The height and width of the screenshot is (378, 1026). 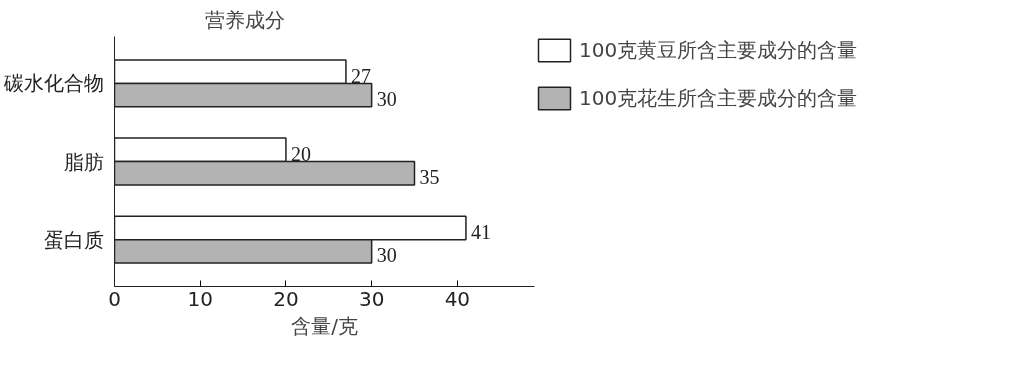 I want to click on x-tick-label: 30, so click(x=371, y=298).